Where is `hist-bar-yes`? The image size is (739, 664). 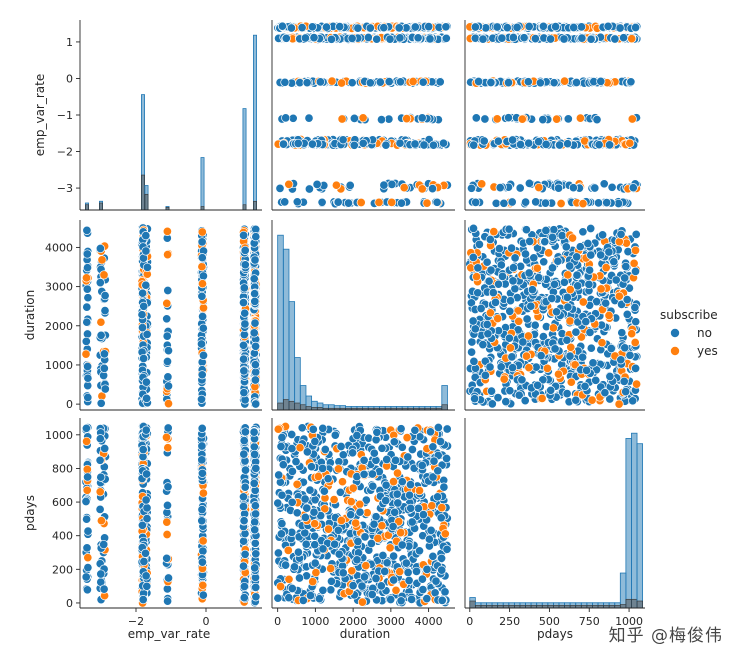
hist-bar-yes is located at coordinates (101, 206).